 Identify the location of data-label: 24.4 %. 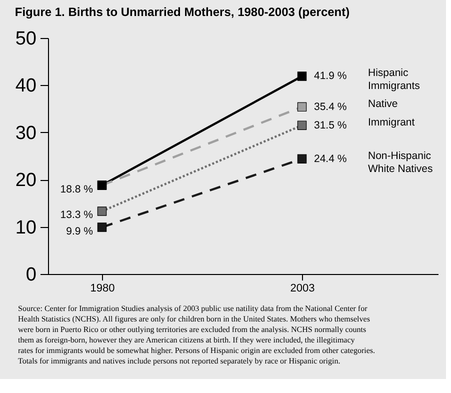
(330, 158).